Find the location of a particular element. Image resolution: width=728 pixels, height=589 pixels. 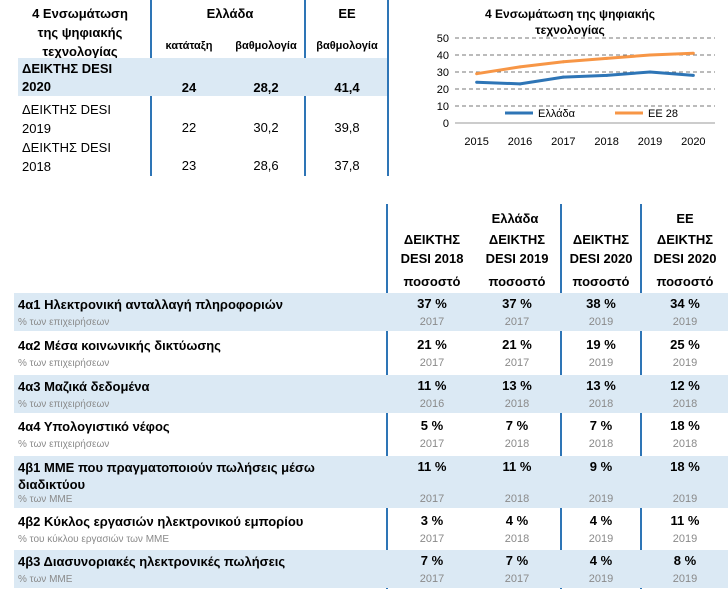

summary-greece-header: Ελλάδα is located at coordinates (230, 13).